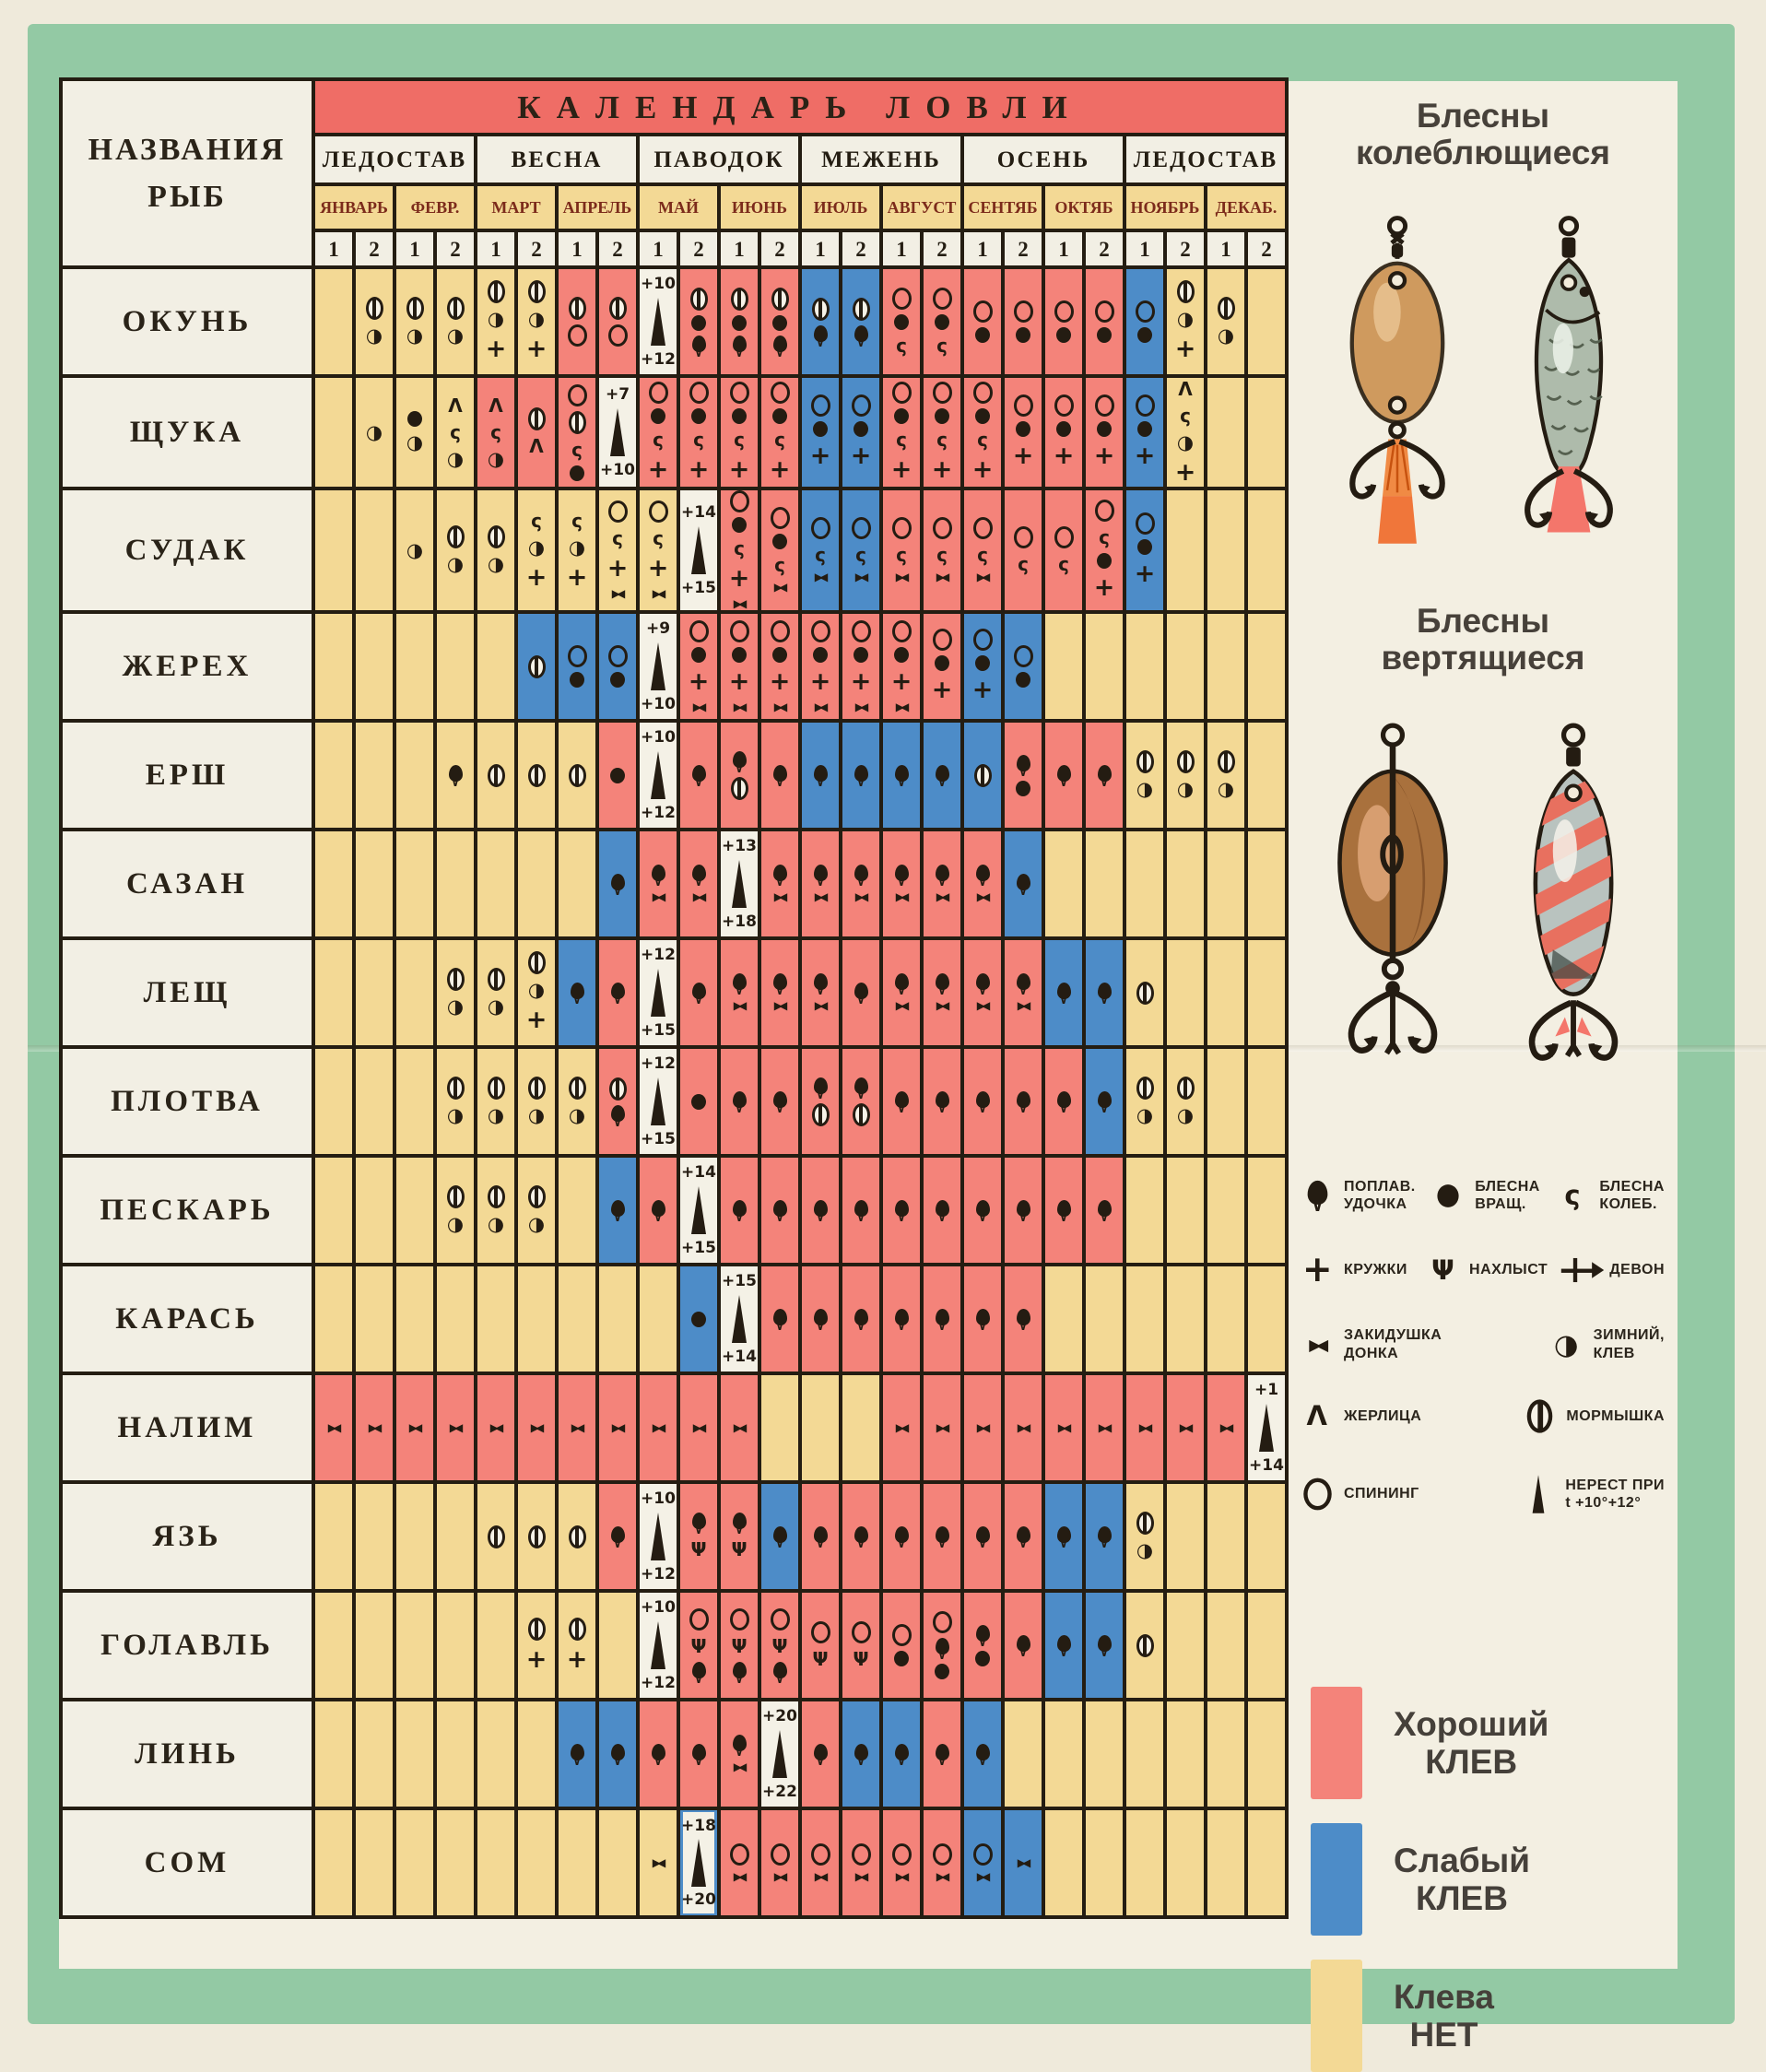 The width and height of the screenshot is (1766, 2072). I want to click on calendar-cell: ς ▶◀, so click(942, 551).